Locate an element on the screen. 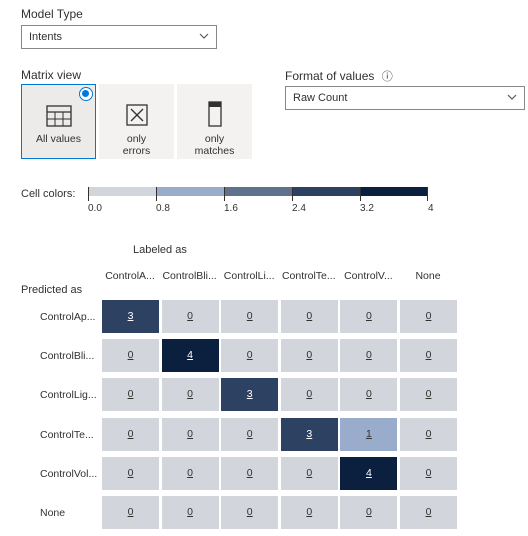  grid-icon is located at coordinates (58, 116).